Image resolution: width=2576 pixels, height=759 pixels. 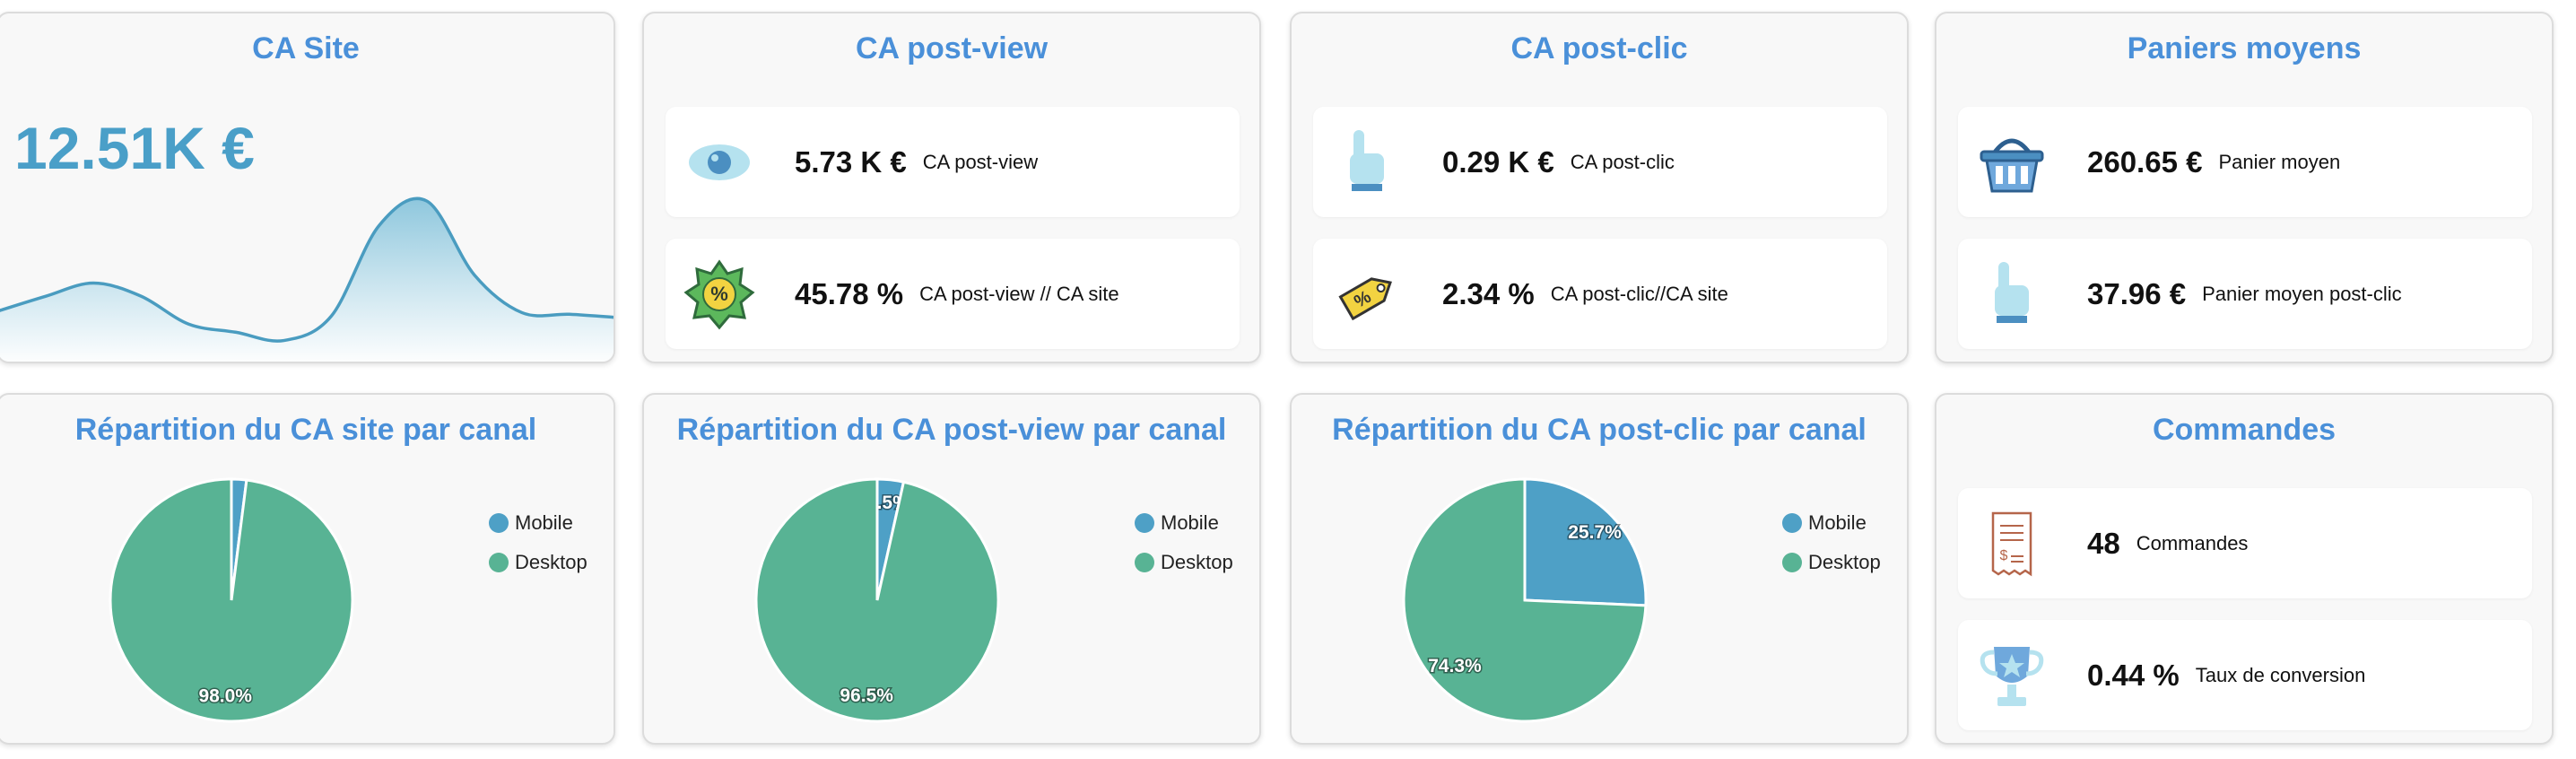 I want to click on kpi-item: 0.44 % Taux de conversion, so click(x=2245, y=675).